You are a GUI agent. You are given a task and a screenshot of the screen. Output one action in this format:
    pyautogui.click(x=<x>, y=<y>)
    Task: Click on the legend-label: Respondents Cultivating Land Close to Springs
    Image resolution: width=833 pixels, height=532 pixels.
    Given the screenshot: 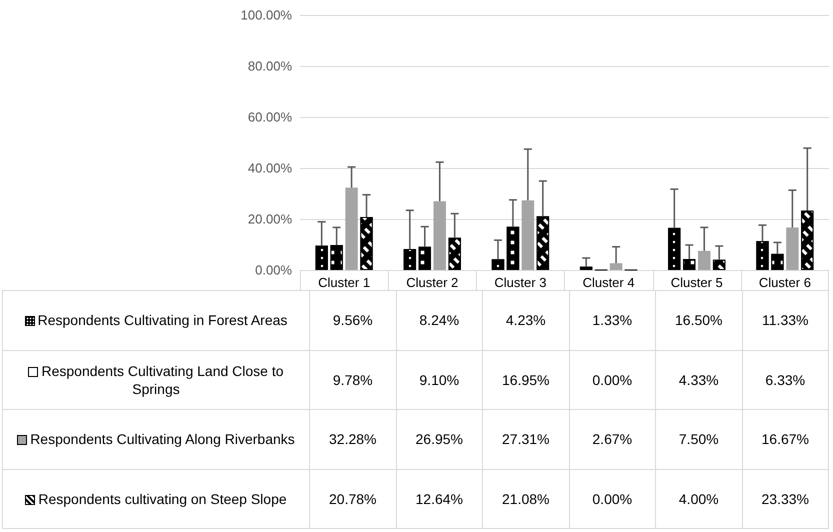 What is the action you would take?
    pyautogui.click(x=162, y=379)
    